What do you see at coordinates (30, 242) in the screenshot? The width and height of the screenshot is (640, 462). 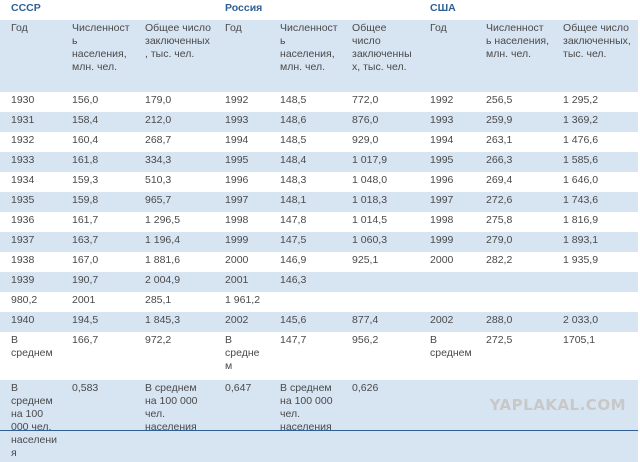 I see `table-cell: 1937` at bounding box center [30, 242].